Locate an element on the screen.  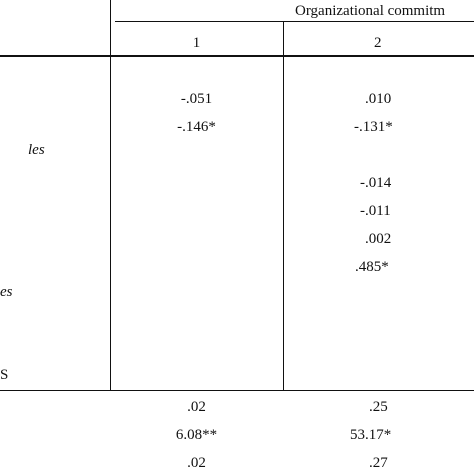
stat-cell: 6.08** is located at coordinates (196, 435).